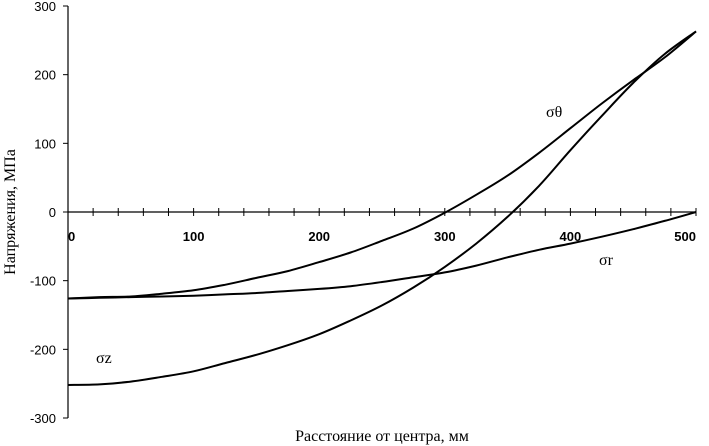 The height and width of the screenshot is (446, 709). What do you see at coordinates (382, 436) in the screenshot?
I see `x-axis-title: Расстояние от центра, мм` at bounding box center [382, 436].